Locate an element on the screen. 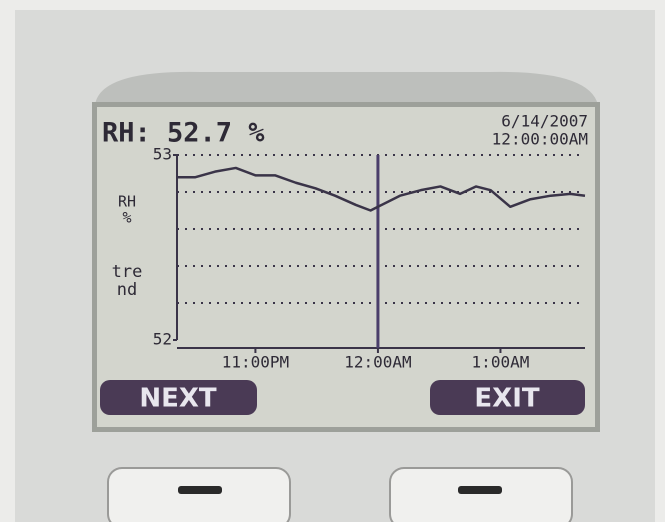 This screenshot has width=665, height=522. soft-key-left is located at coordinates (199, 494).